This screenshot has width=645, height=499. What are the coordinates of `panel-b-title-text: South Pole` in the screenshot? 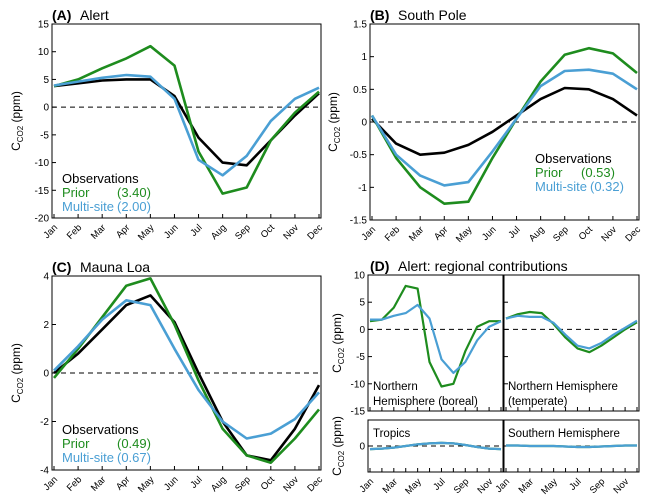 It's located at (432, 15).